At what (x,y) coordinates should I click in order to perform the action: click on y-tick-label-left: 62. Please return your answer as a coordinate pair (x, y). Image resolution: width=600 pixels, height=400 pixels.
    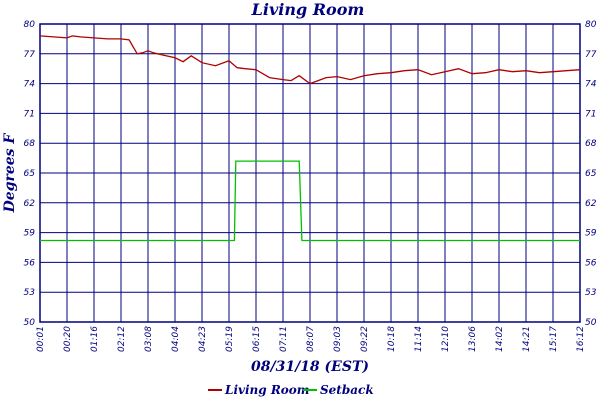
    Looking at the image, I should click on (30, 204).